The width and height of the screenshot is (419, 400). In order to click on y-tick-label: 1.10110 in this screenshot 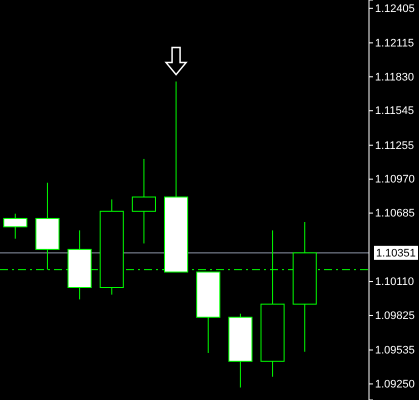, I will do `click(394, 282)`.